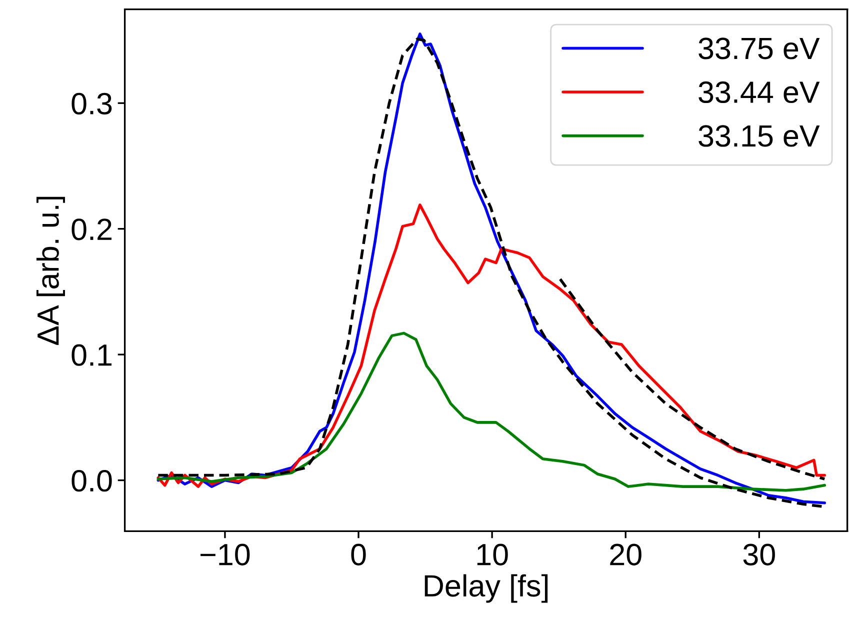  I want to click on x-axis-title: Delay [fs], so click(486, 588).